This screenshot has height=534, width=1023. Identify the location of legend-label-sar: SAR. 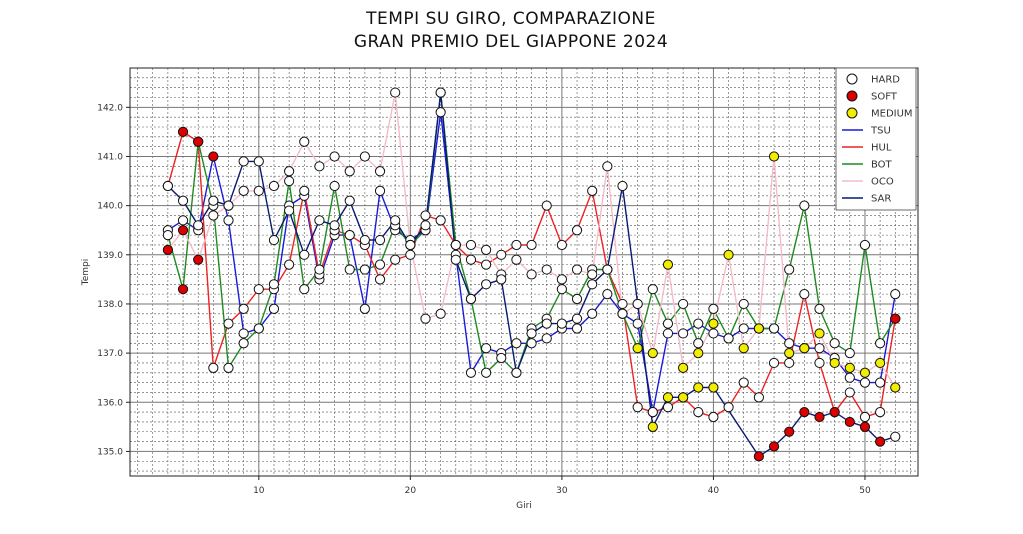
(881, 199).